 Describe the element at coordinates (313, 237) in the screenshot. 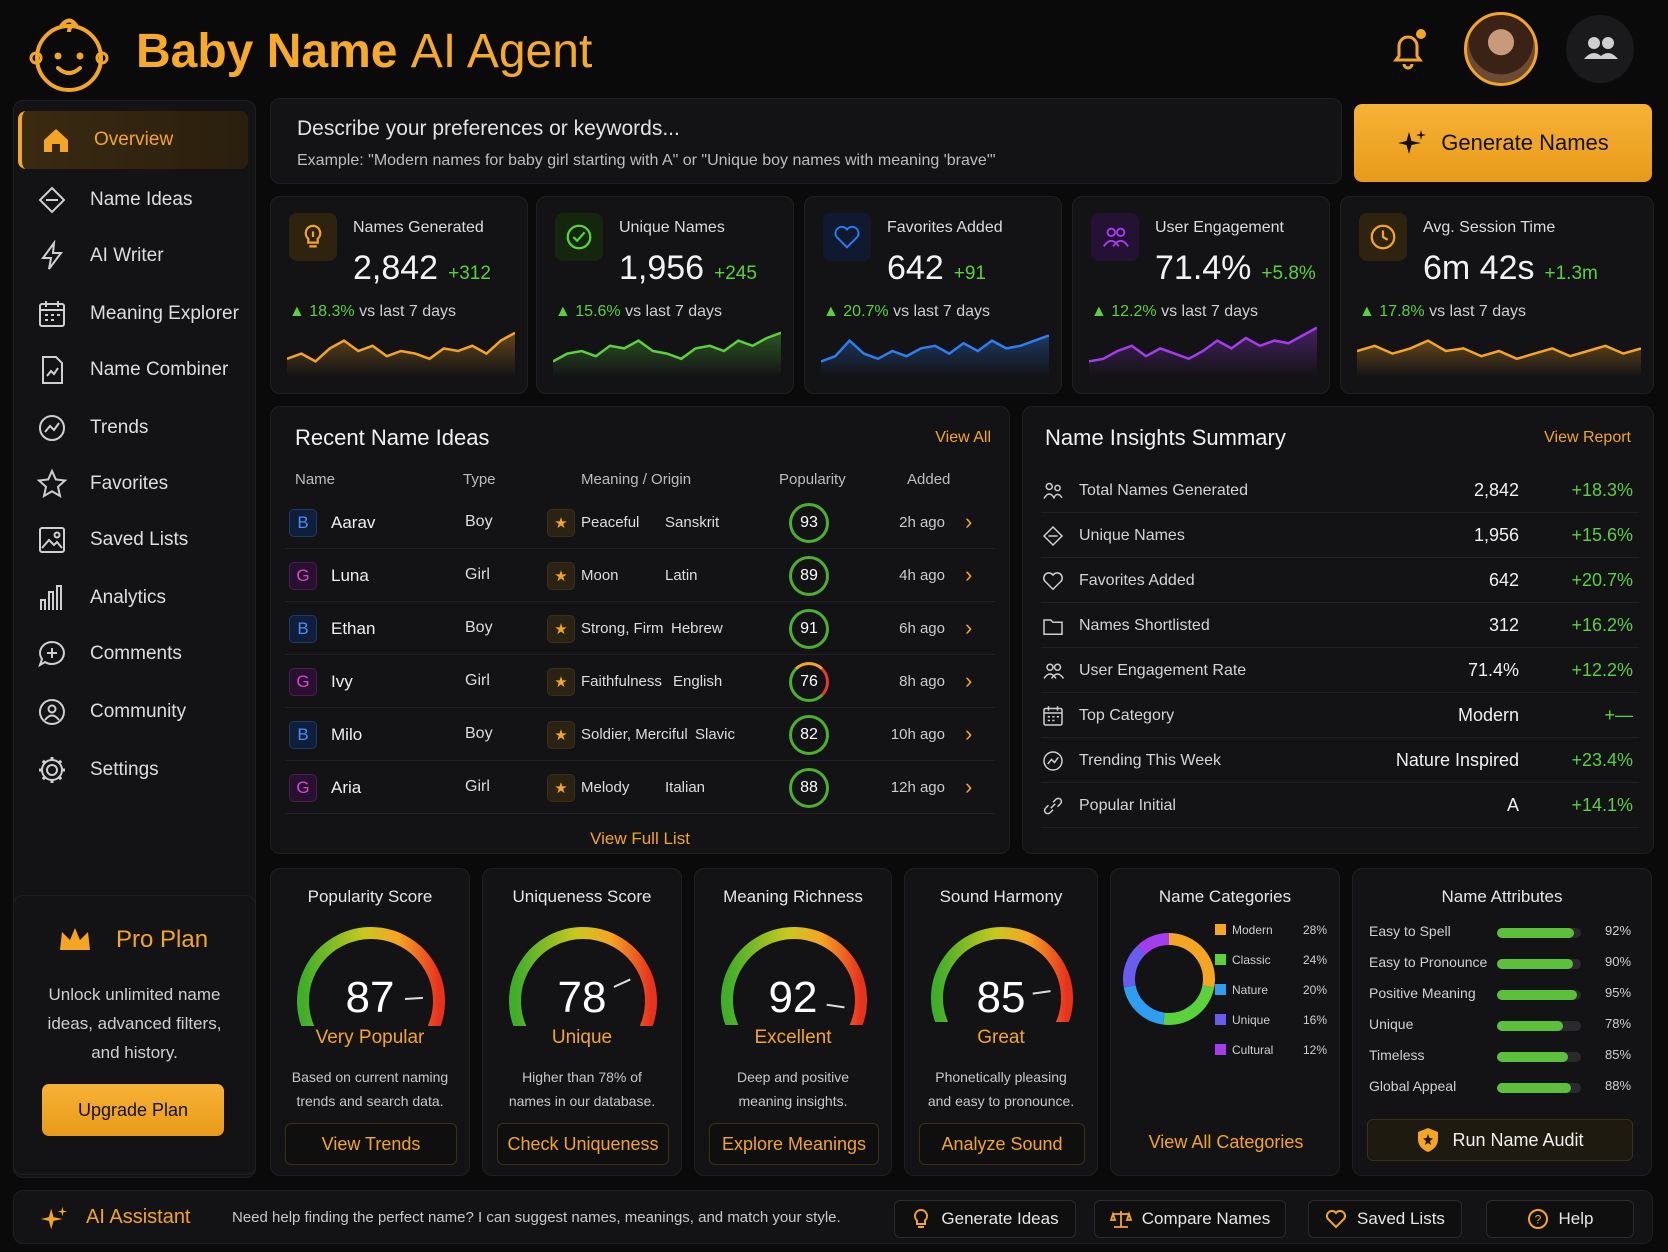

I see `stat-icon-box` at that location.